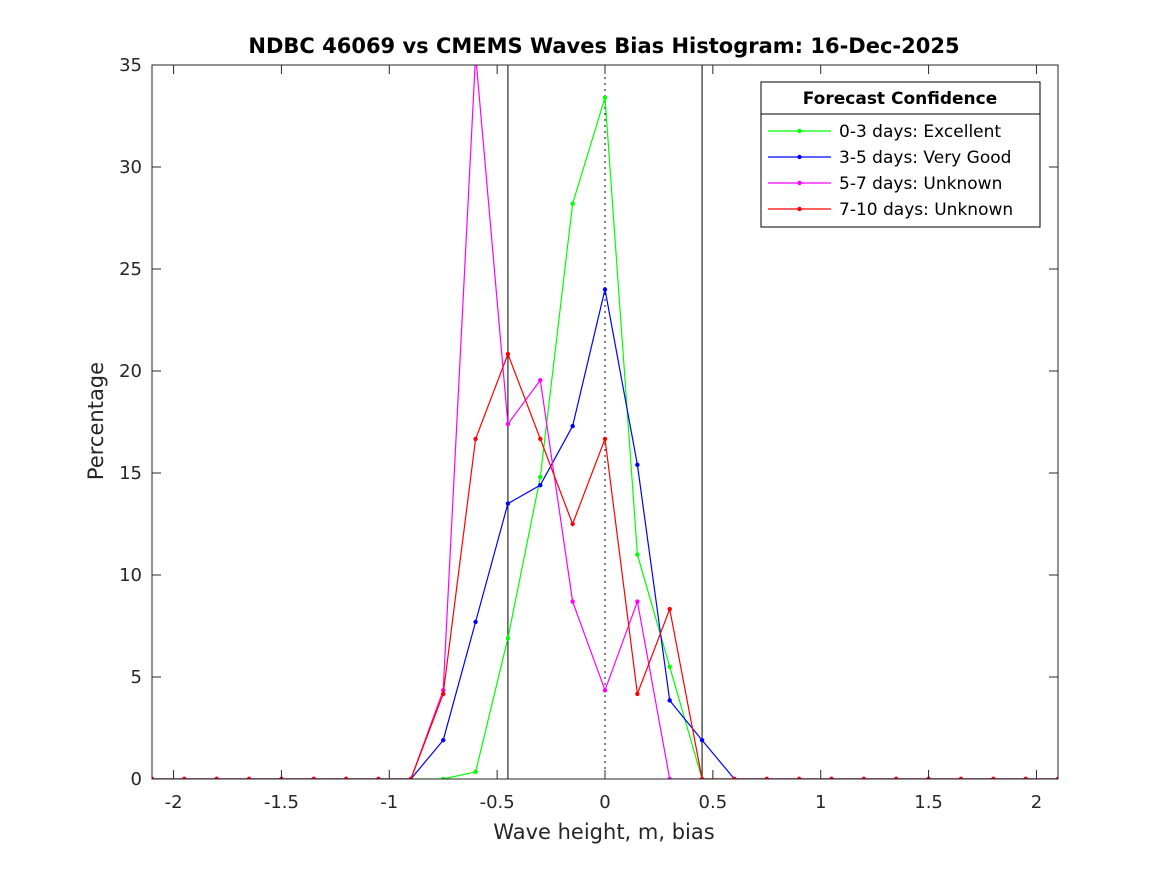 The image size is (1167, 875). What do you see at coordinates (130, 473) in the screenshot?
I see `y-tick-label: 15` at bounding box center [130, 473].